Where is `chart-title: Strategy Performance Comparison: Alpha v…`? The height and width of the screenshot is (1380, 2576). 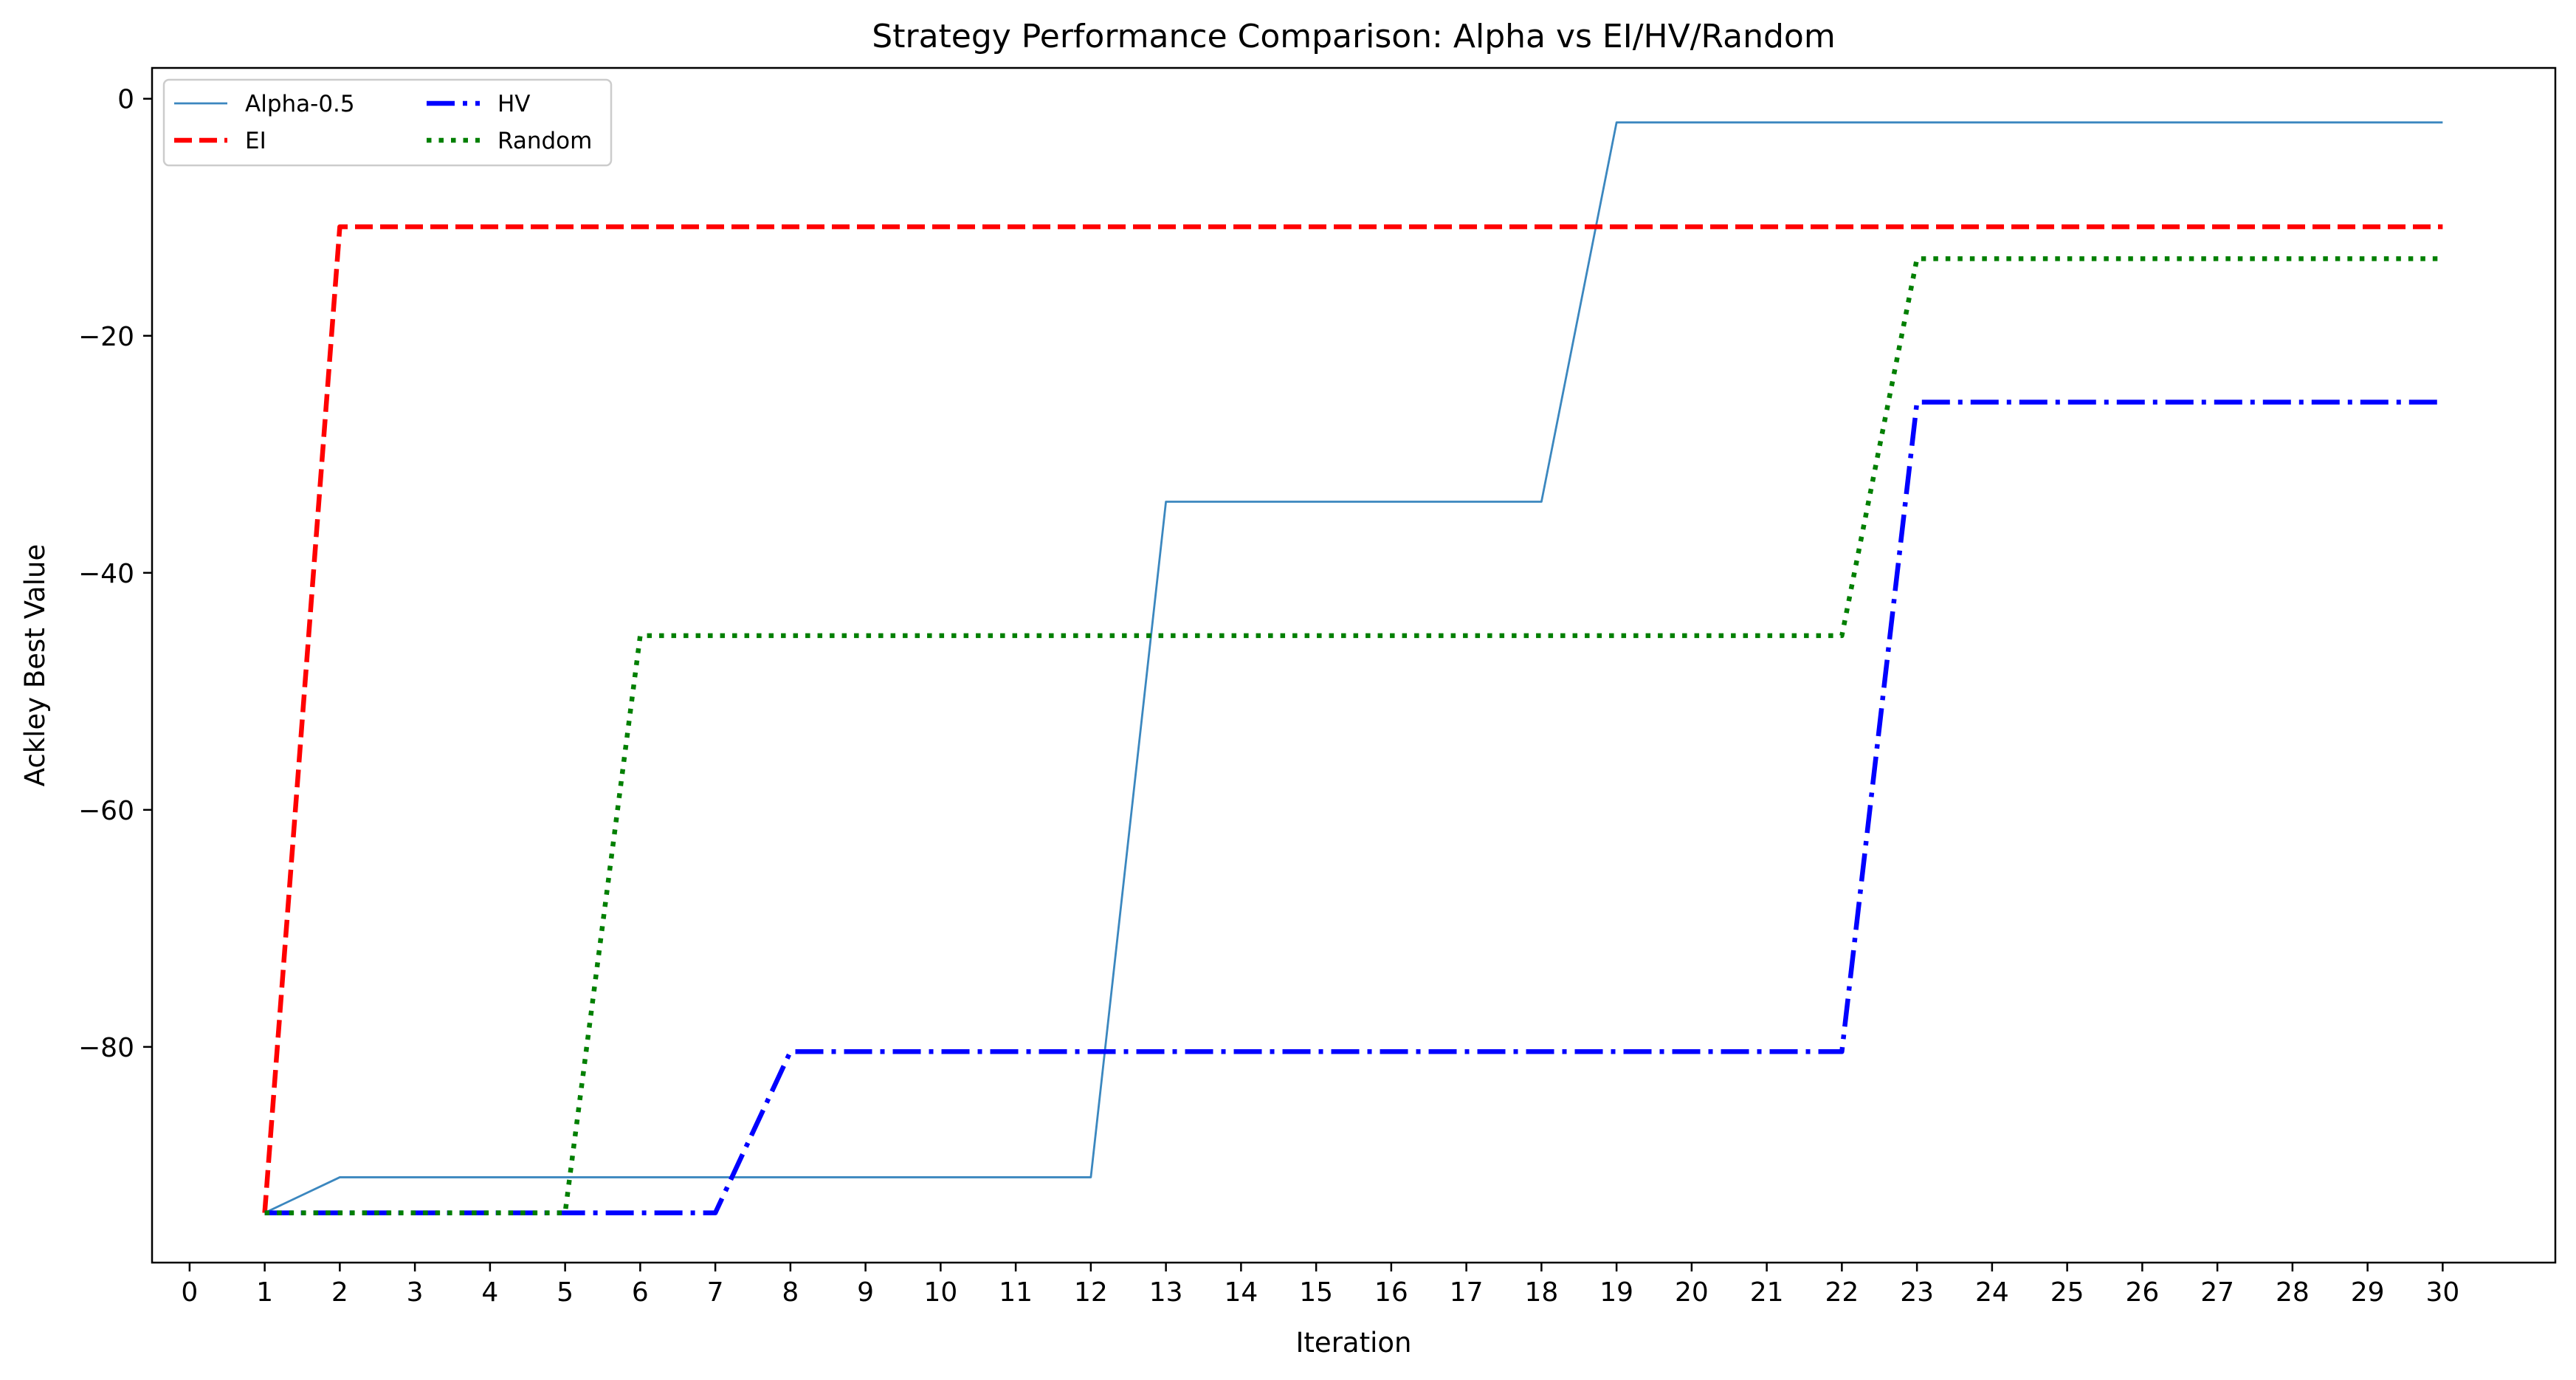
chart-title: Strategy Performance Comparison: Alpha v… is located at coordinates (1354, 36).